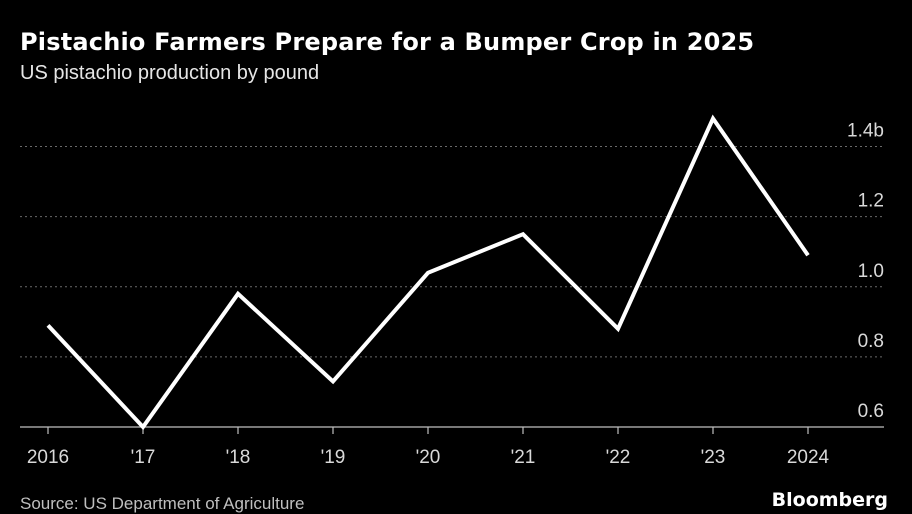 This screenshot has width=912, height=514. Describe the element at coordinates (523, 457) in the screenshot. I see `x-tick-label: '21` at that location.